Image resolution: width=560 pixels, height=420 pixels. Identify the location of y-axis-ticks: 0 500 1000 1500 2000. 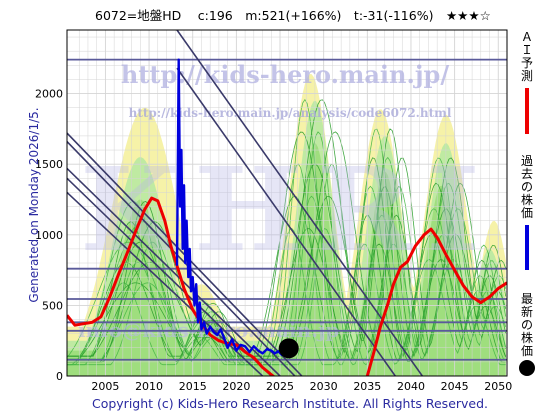
(49, 235).